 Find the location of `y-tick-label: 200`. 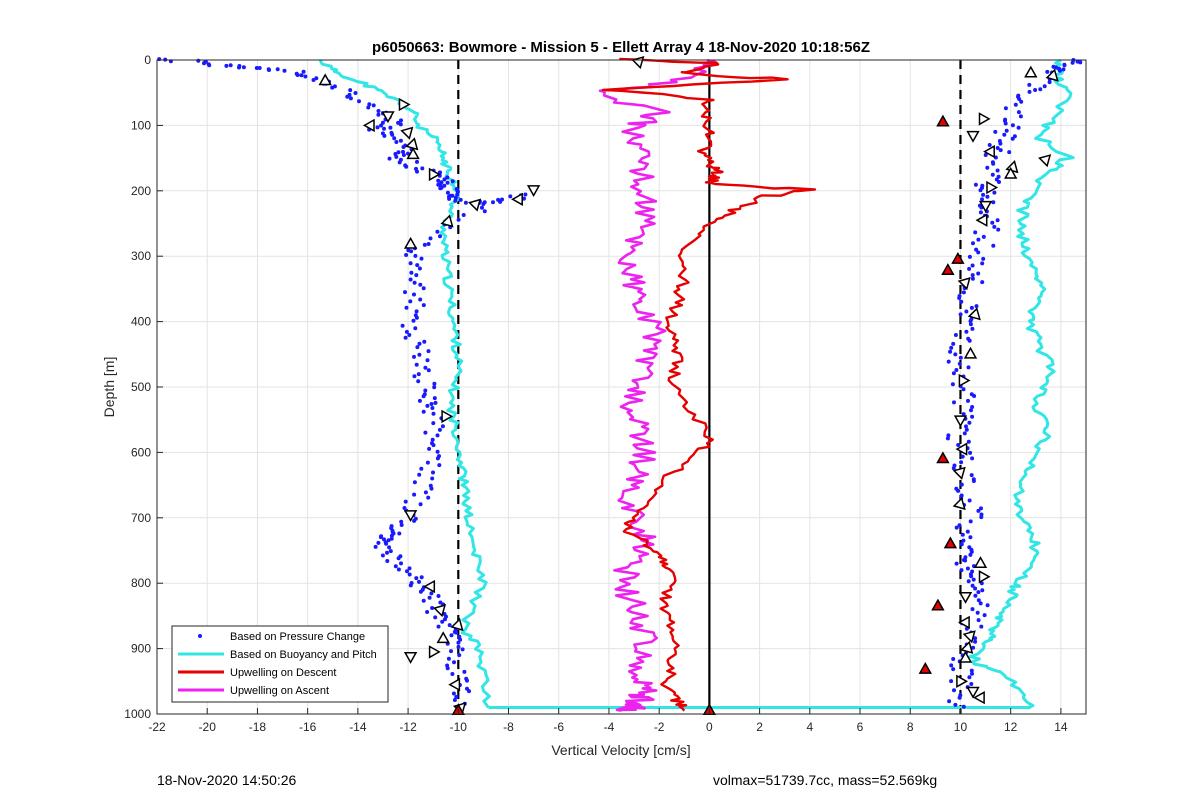

y-tick-label: 200 is located at coordinates (141, 191).